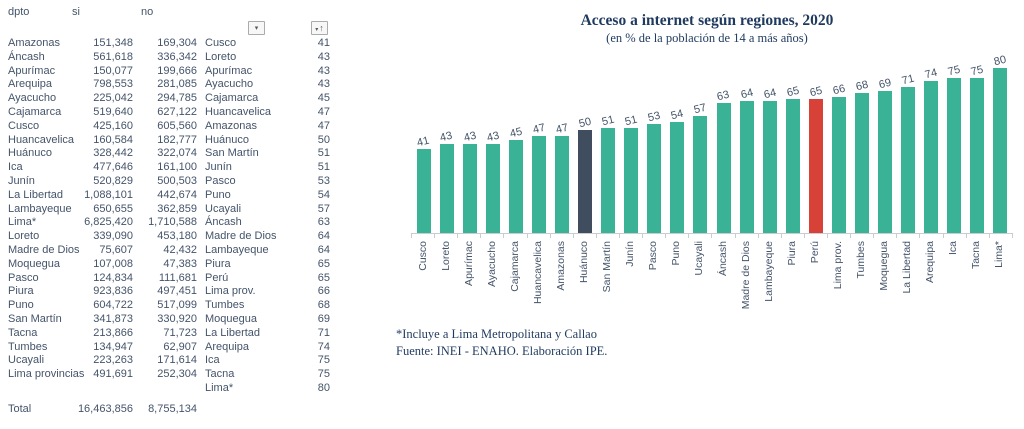 The image size is (1024, 429). I want to click on cell-dpto: Junín, so click(21, 180).